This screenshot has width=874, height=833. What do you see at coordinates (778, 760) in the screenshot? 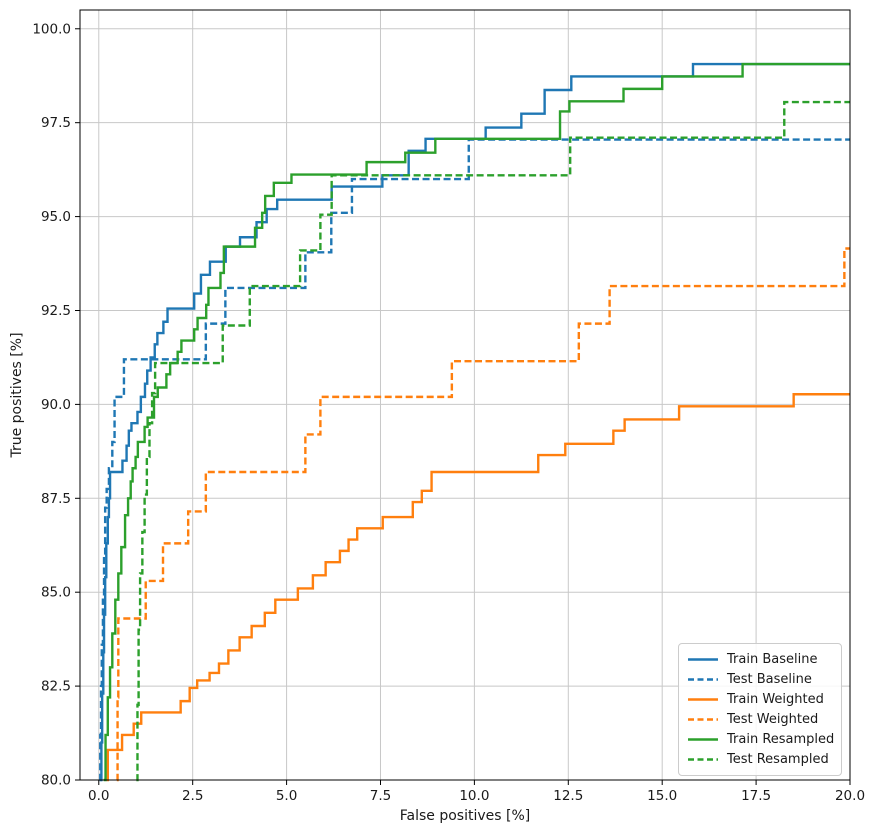
I see `legend-item-label: Test Resampled` at bounding box center [778, 760].